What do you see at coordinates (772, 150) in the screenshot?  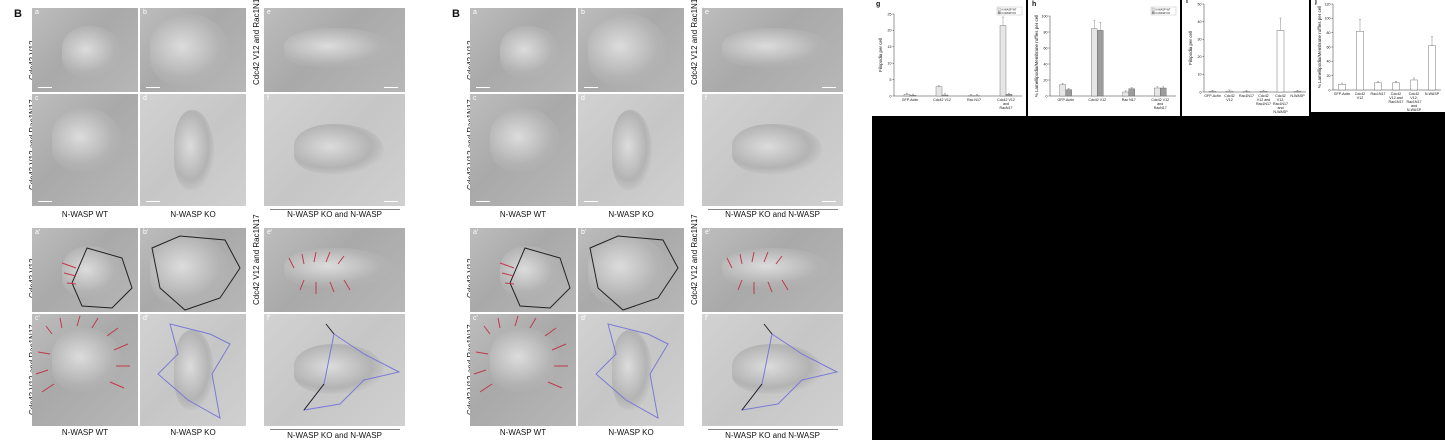 I see `micrograph-f: f` at bounding box center [772, 150].